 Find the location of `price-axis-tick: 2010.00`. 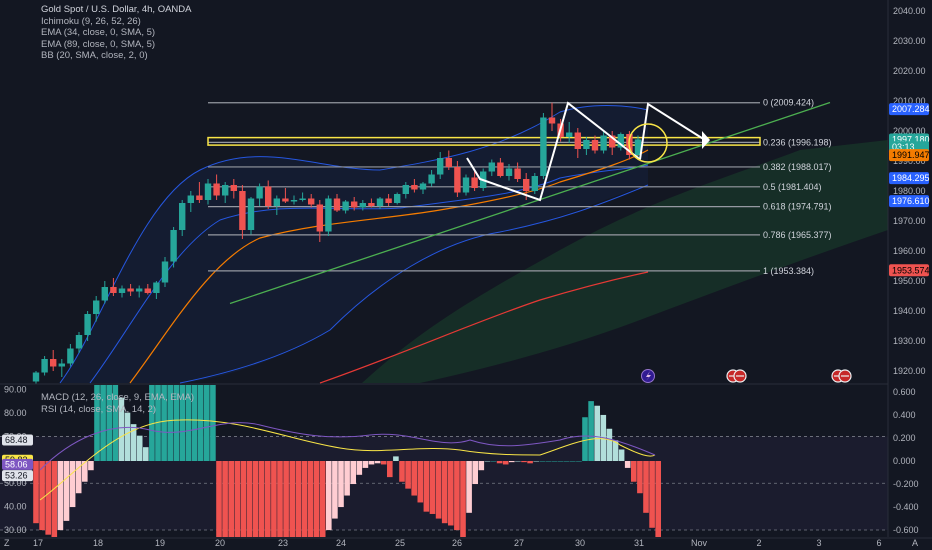

price-axis-tick: 2010.00 is located at coordinates (909, 101).